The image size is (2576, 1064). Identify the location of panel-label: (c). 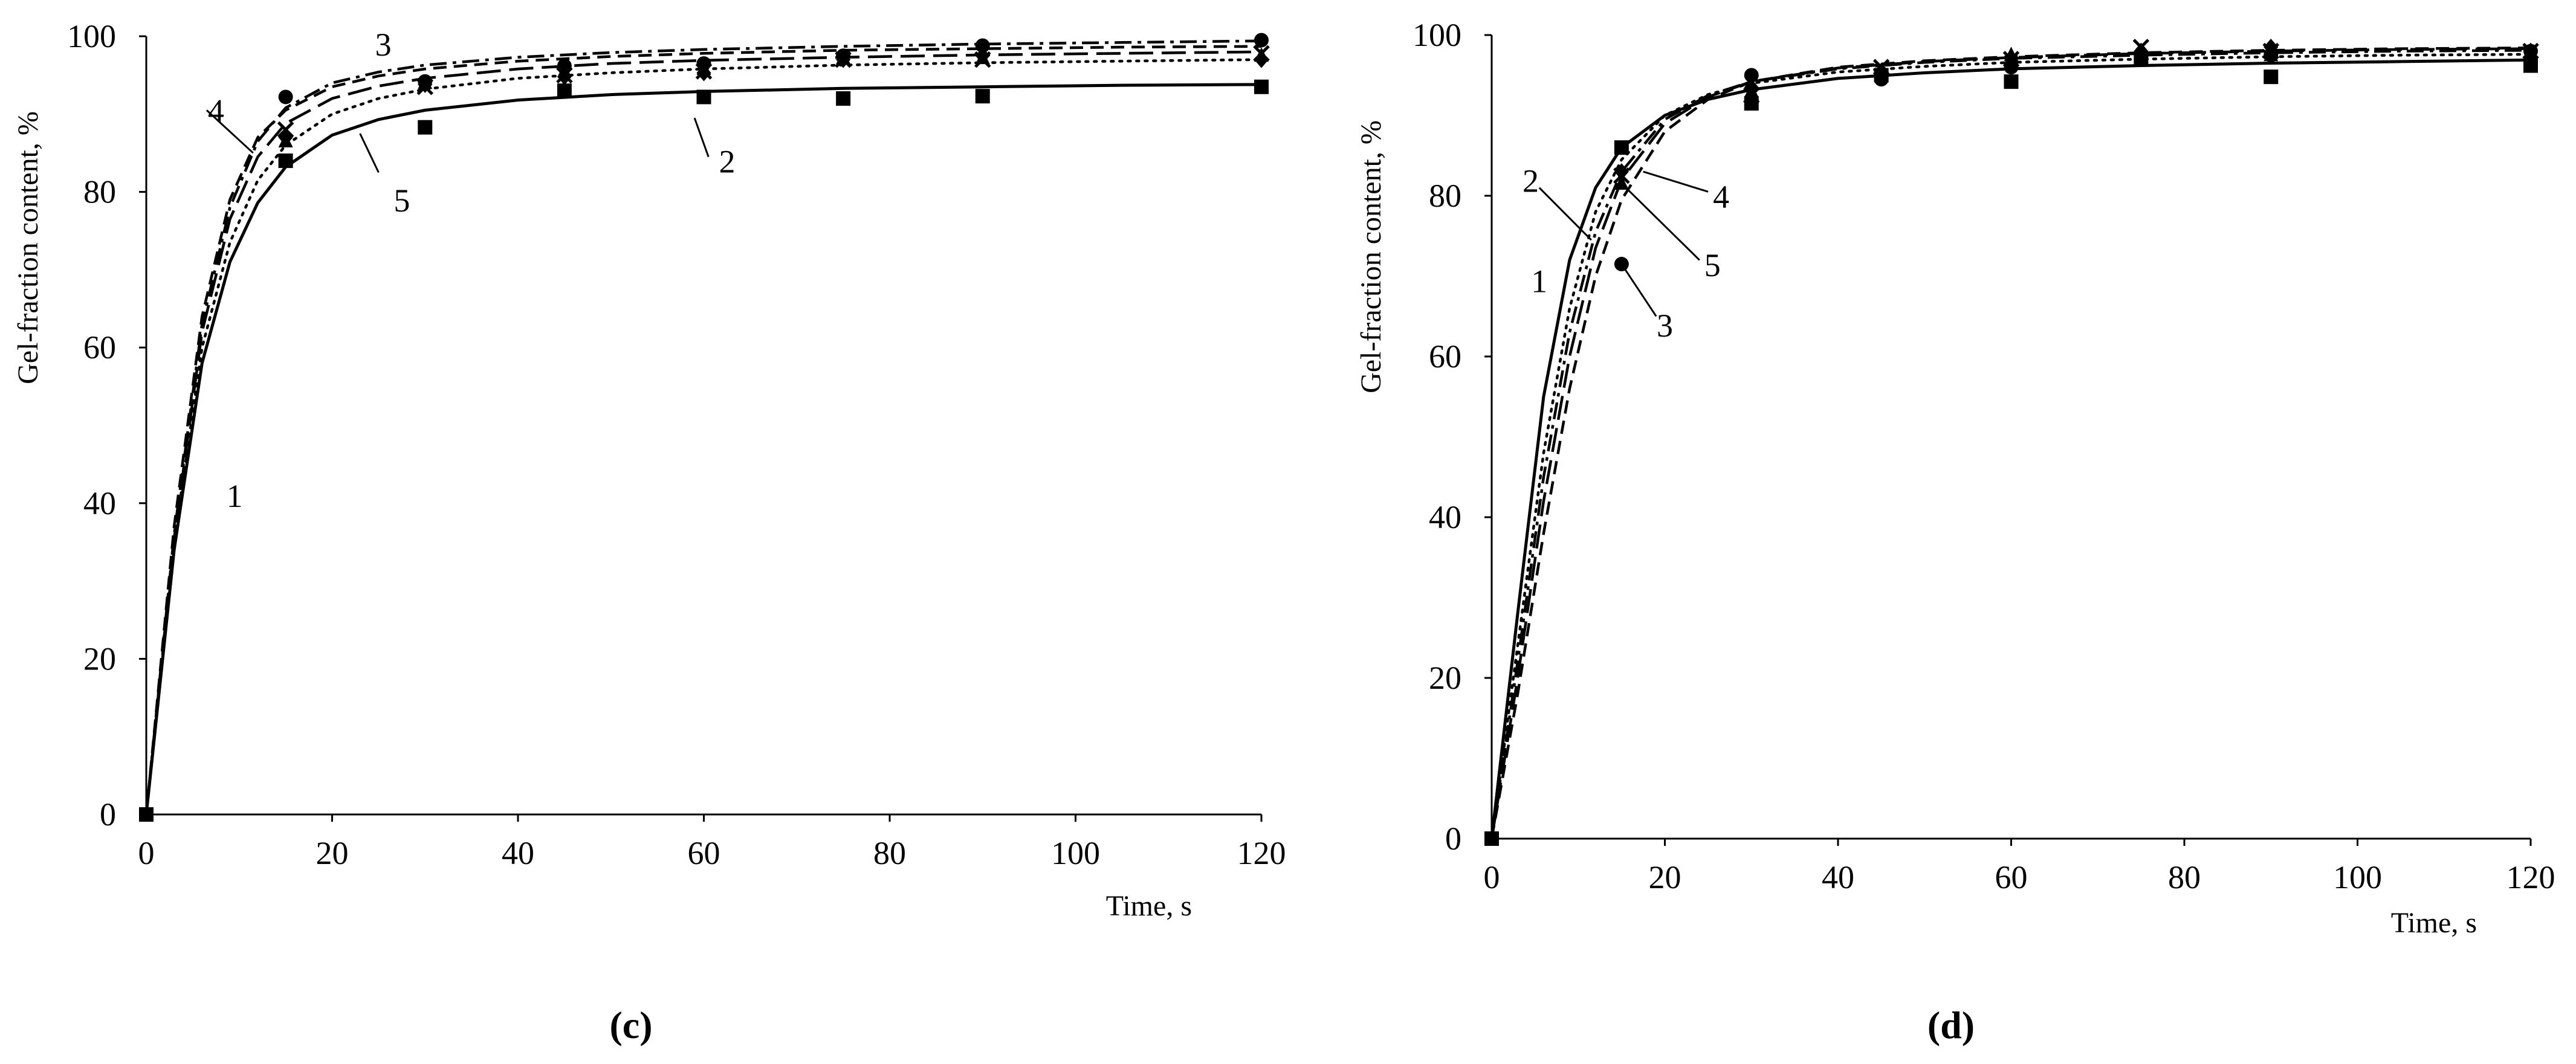
(630, 1025).